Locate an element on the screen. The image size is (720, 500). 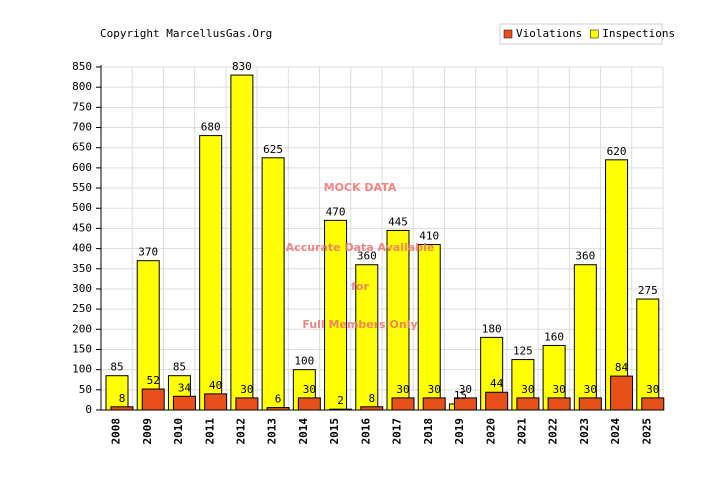
value-label: 410 is located at coordinates (429, 236).